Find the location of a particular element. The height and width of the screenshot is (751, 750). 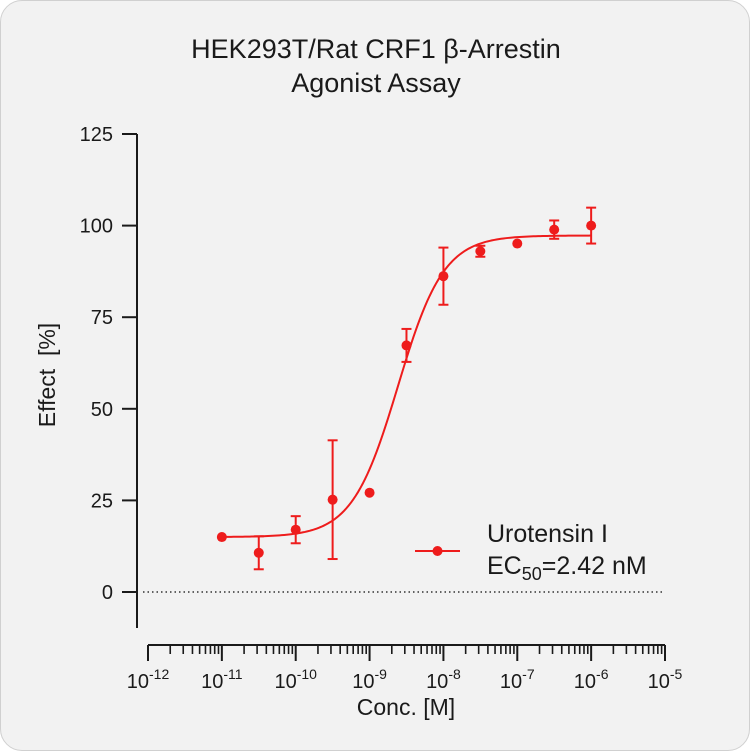

x-tick-label: 10⁻⁸ is located at coordinates (443, 679).